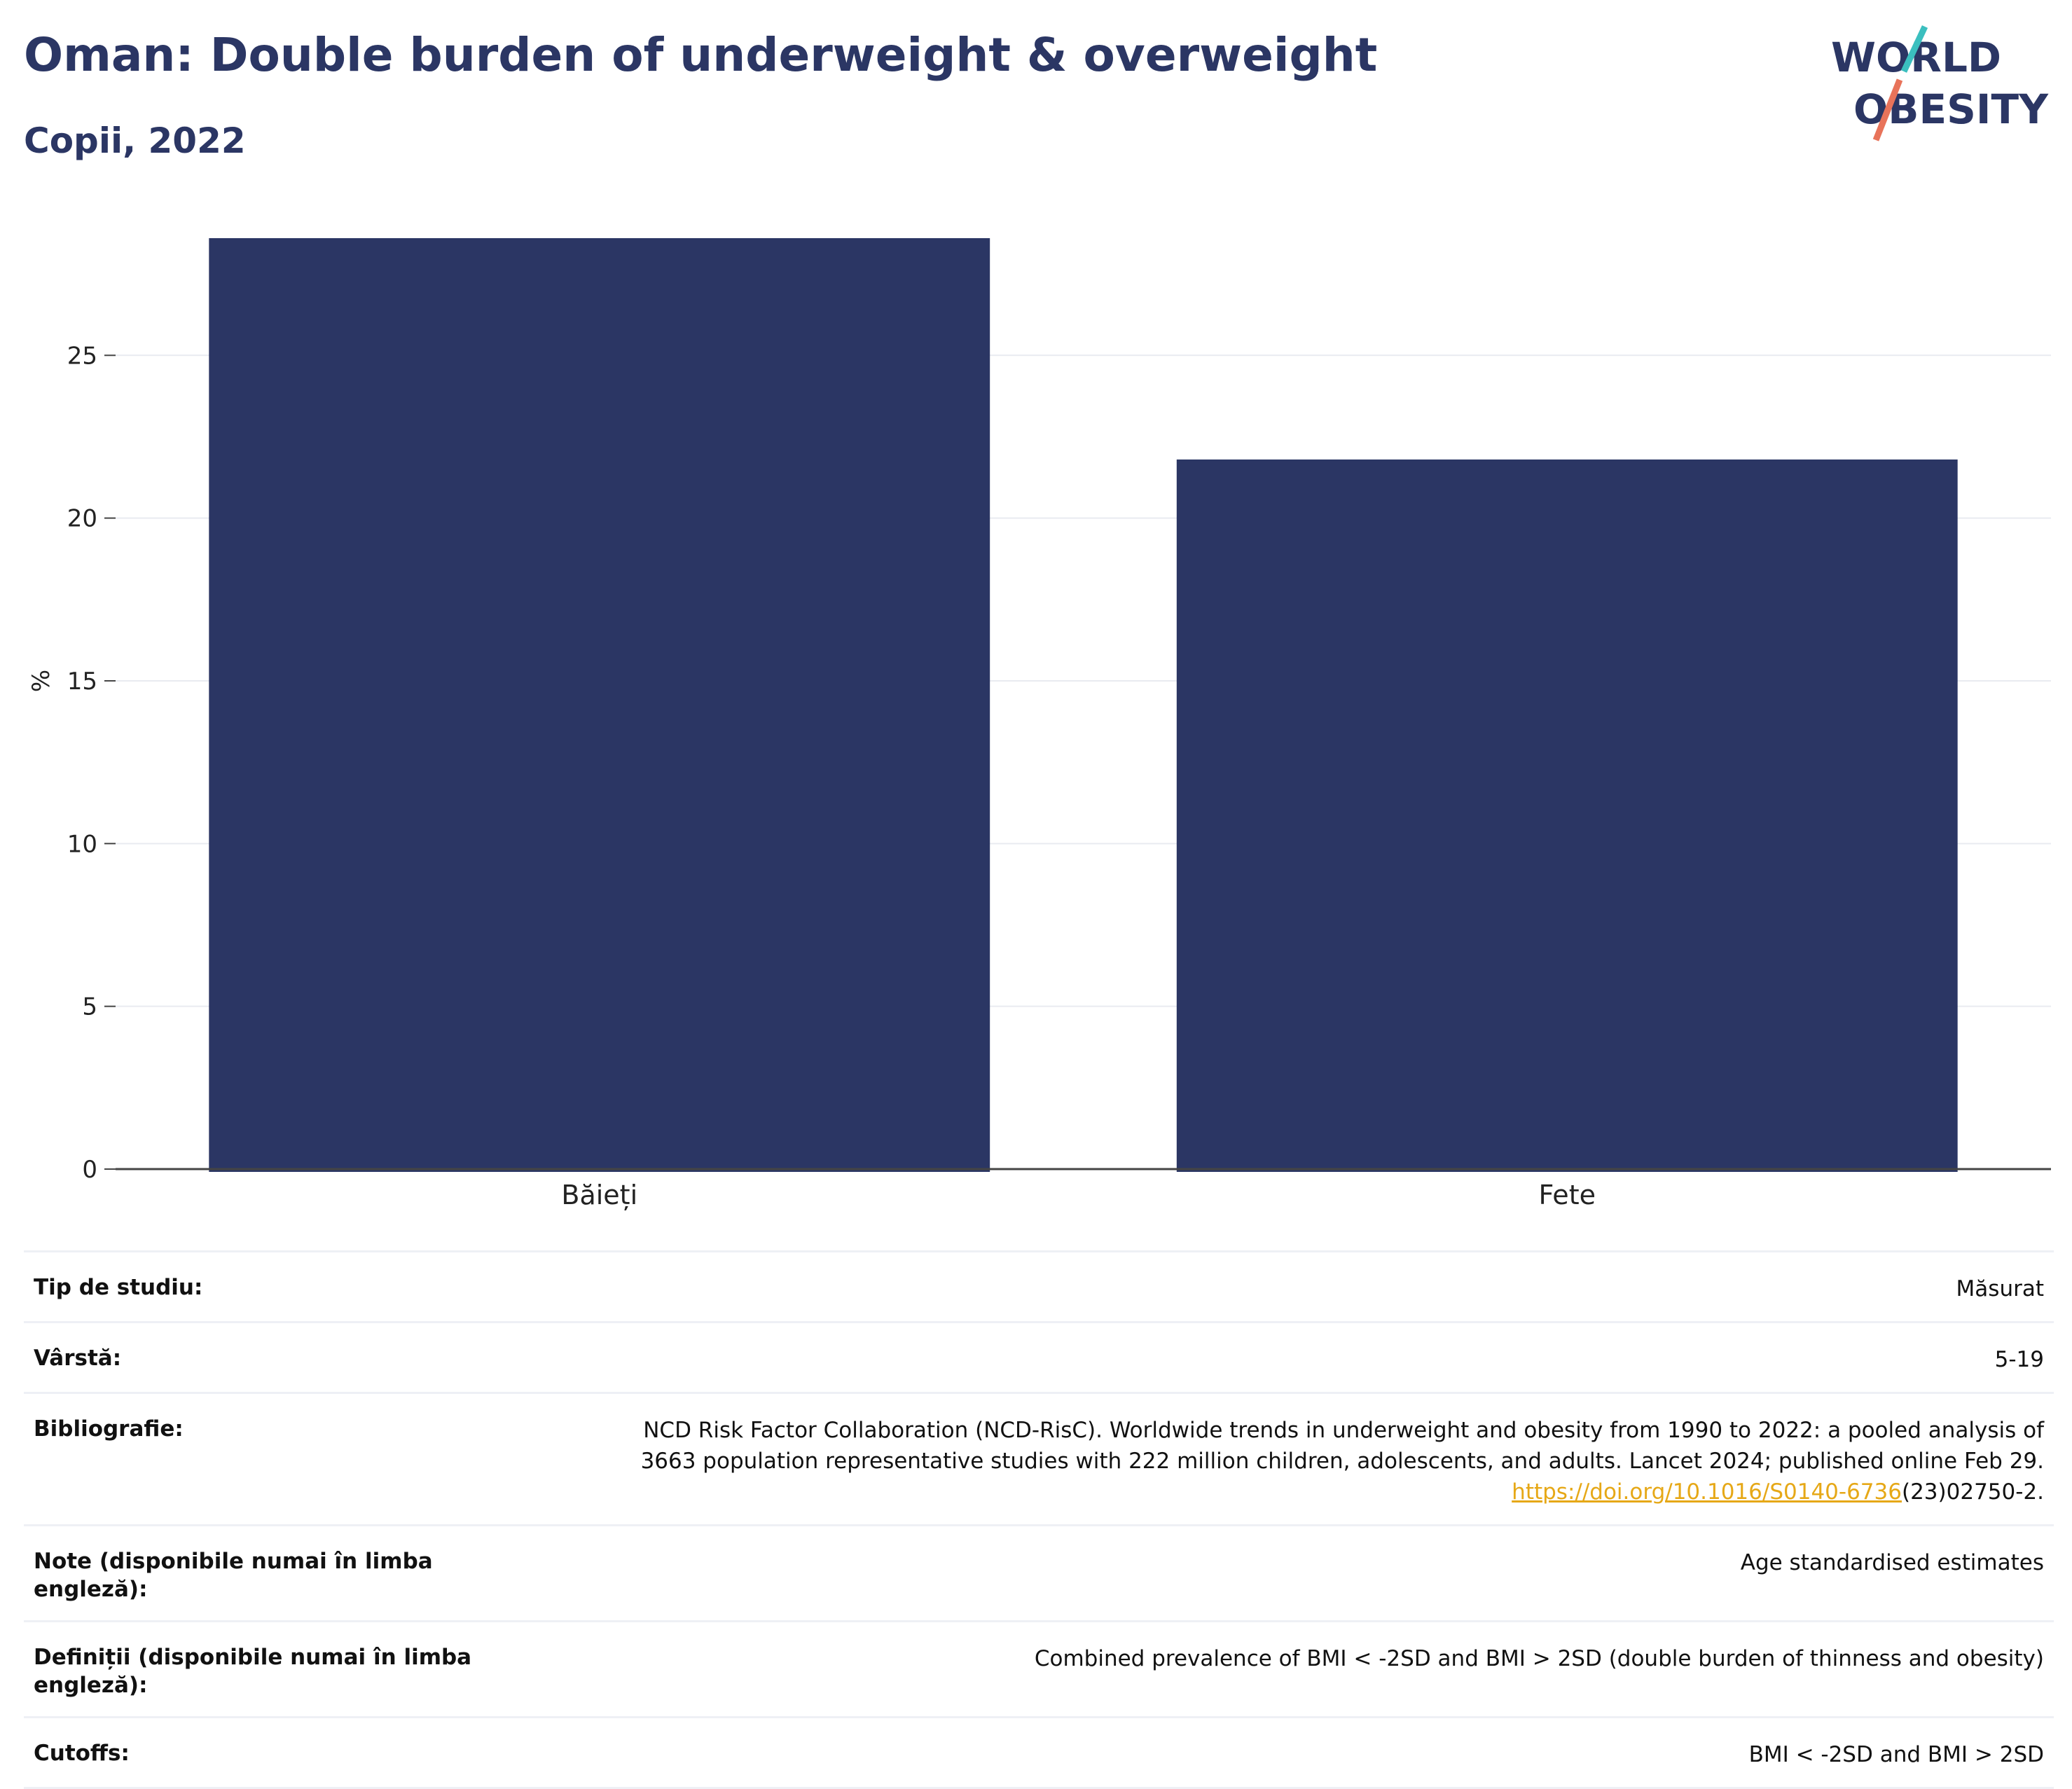 The image size is (2072, 1789). What do you see at coordinates (109, 1429) in the screenshot?
I see `info-label: Bibliografie:` at bounding box center [109, 1429].